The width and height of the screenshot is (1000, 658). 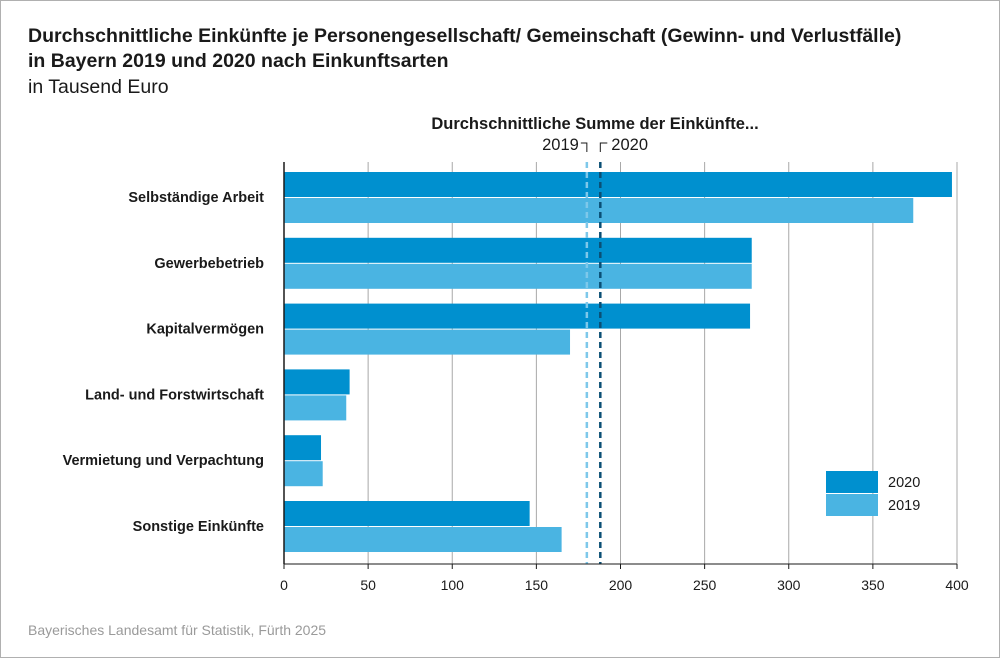 What do you see at coordinates (196, 198) in the screenshot?
I see `category-label-0: Selbständige Arbeit` at bounding box center [196, 198].